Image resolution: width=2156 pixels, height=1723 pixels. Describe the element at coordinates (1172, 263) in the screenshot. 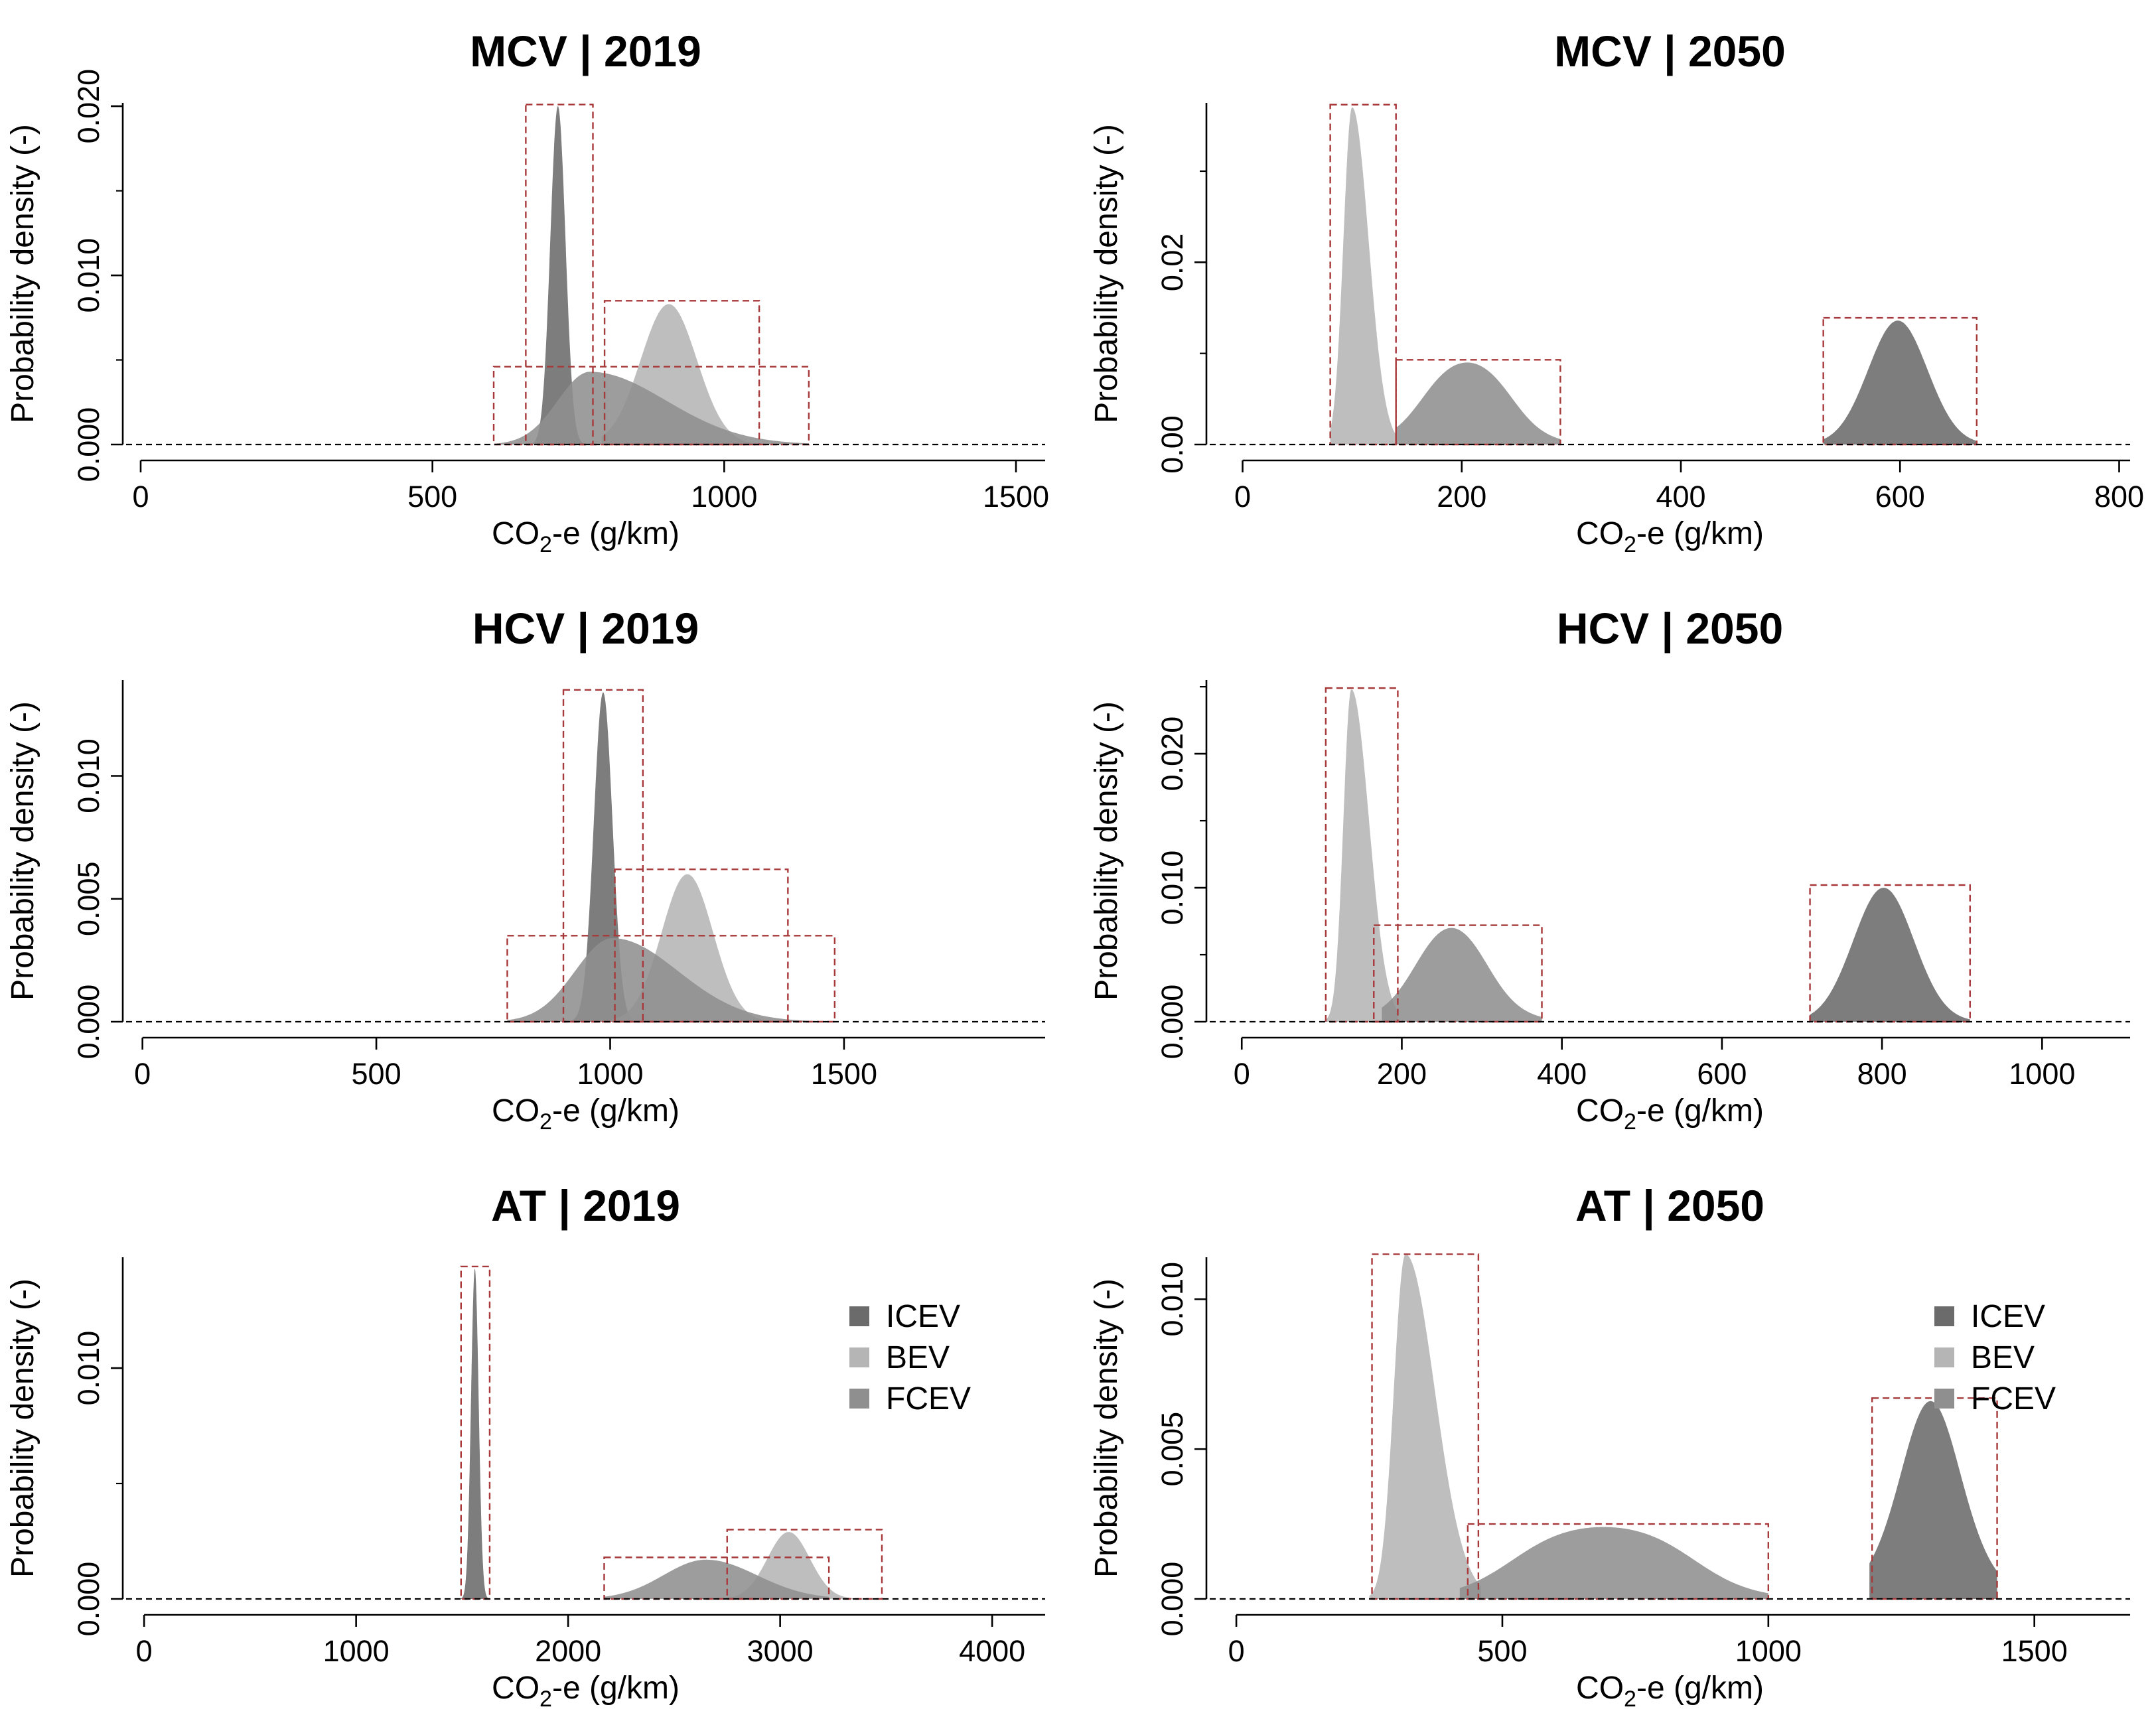

I see `y-tick-label: 0.02` at that location.